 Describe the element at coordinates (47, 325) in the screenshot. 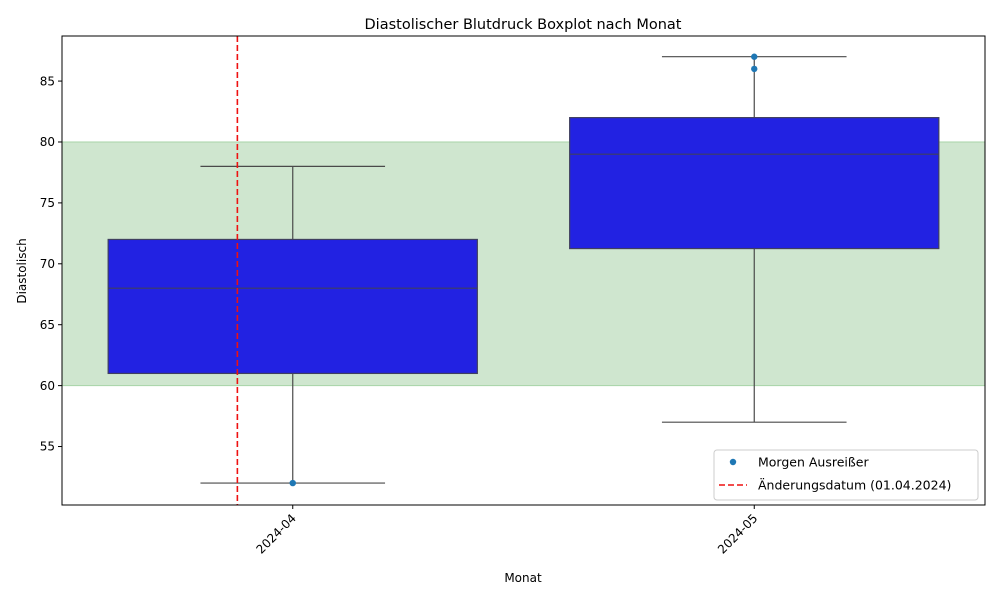

I see `y-tick-label: 65` at that location.